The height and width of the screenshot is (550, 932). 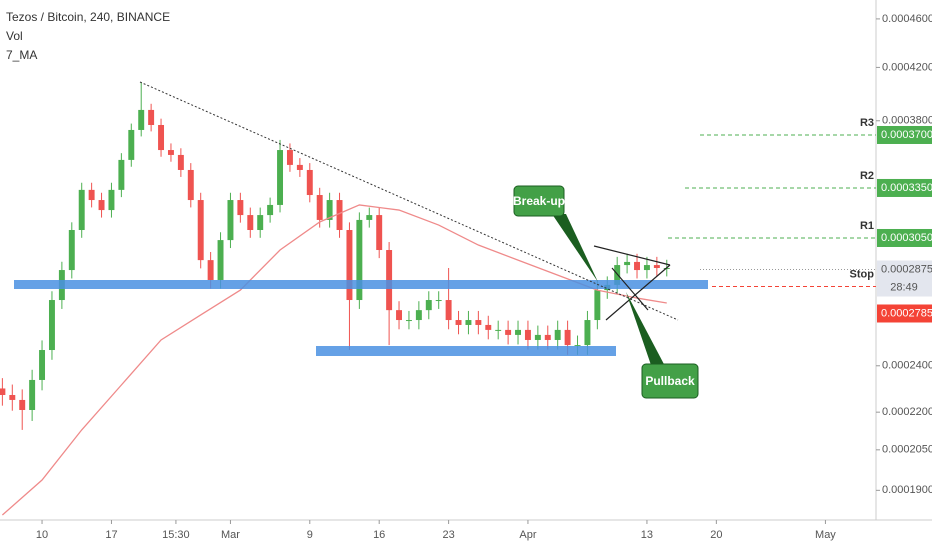 What do you see at coordinates (825, 535) in the screenshot?
I see `x-tick-label: May` at bounding box center [825, 535].